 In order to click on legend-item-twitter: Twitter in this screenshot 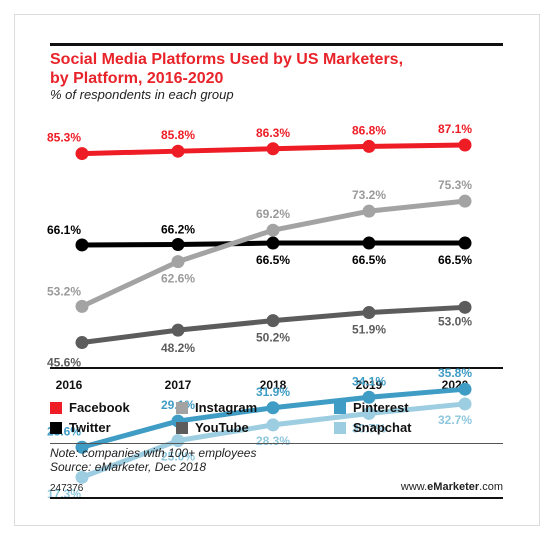, I will do `click(80, 427)`.